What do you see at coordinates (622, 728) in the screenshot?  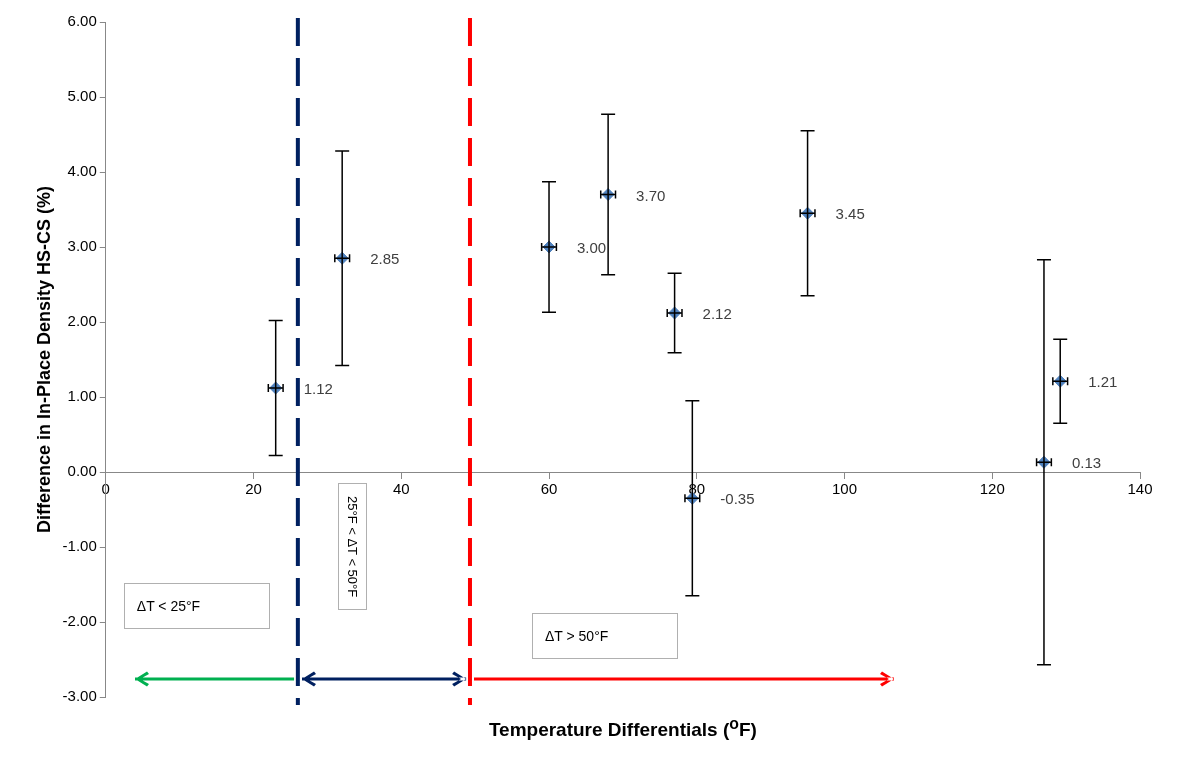 I see `x-axis-title: Temperature Differentials ($^{o}$F)` at bounding box center [622, 728].